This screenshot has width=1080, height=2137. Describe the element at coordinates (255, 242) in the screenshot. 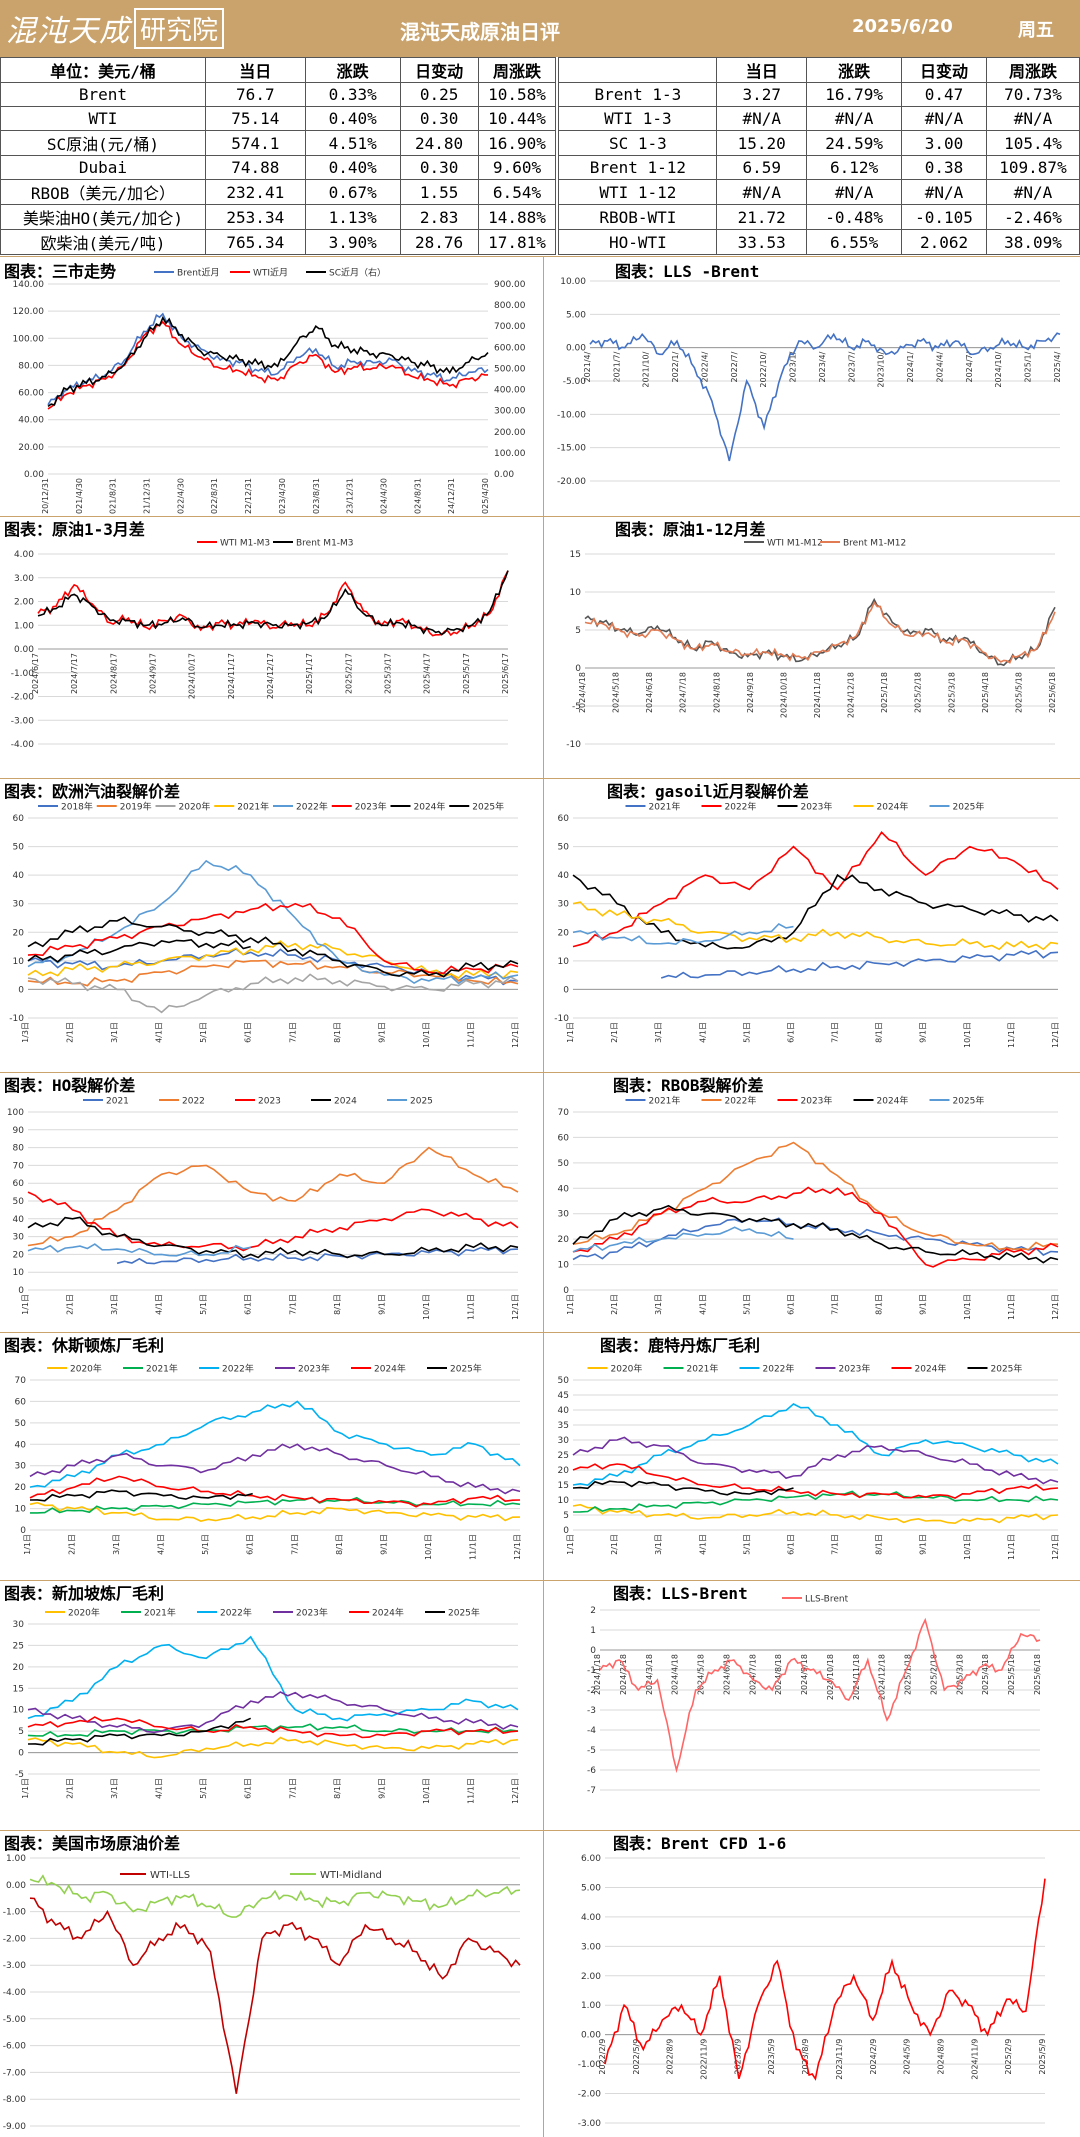

I see `table-cell: 765.34` at that location.